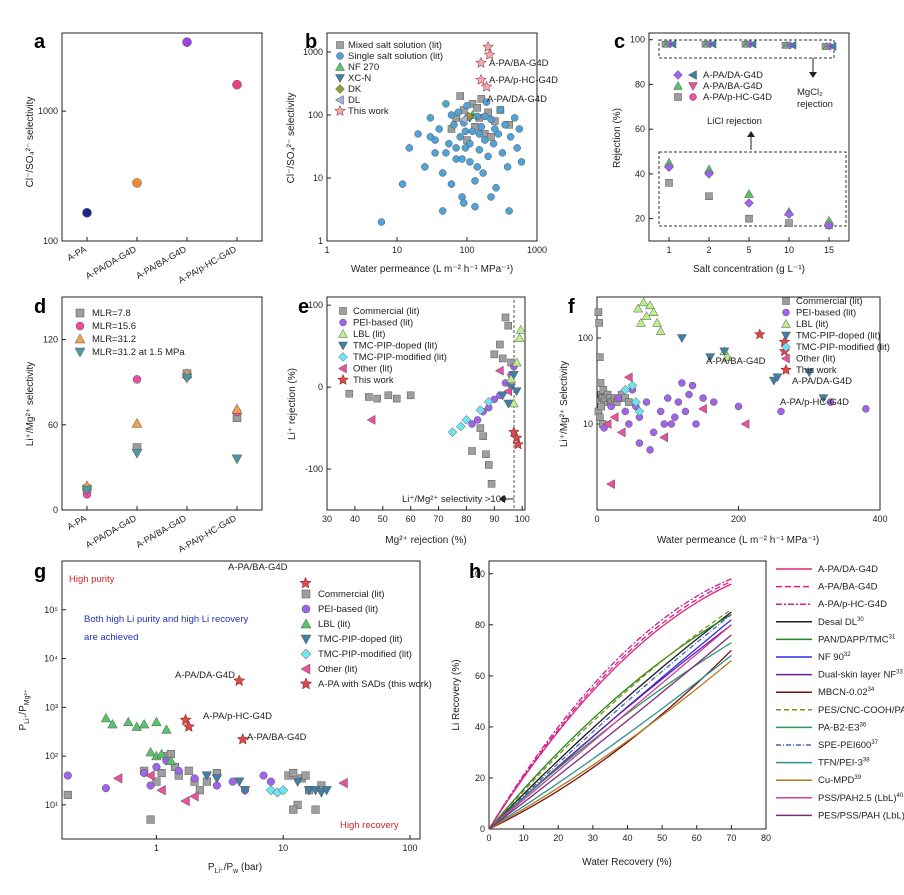 Image resolution: width=904 pixels, height=895 pixels. What do you see at coordinates (766, 838) in the screenshot?
I see `xtick-h-label: 80` at bounding box center [766, 838].